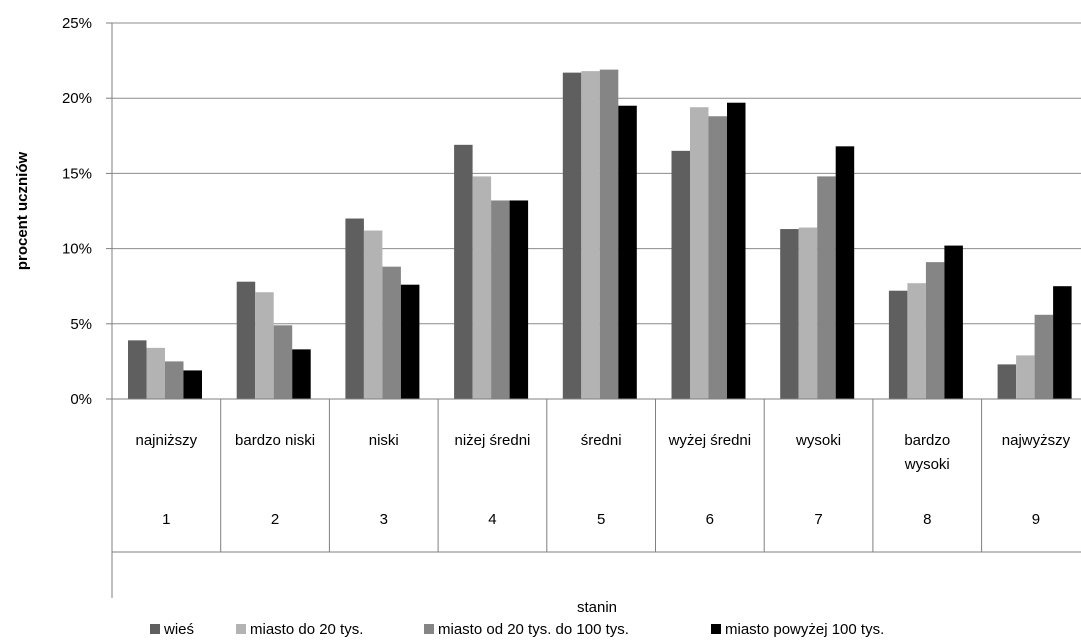  What do you see at coordinates (493, 440) in the screenshot?
I see `category-label: niżej średni` at bounding box center [493, 440].